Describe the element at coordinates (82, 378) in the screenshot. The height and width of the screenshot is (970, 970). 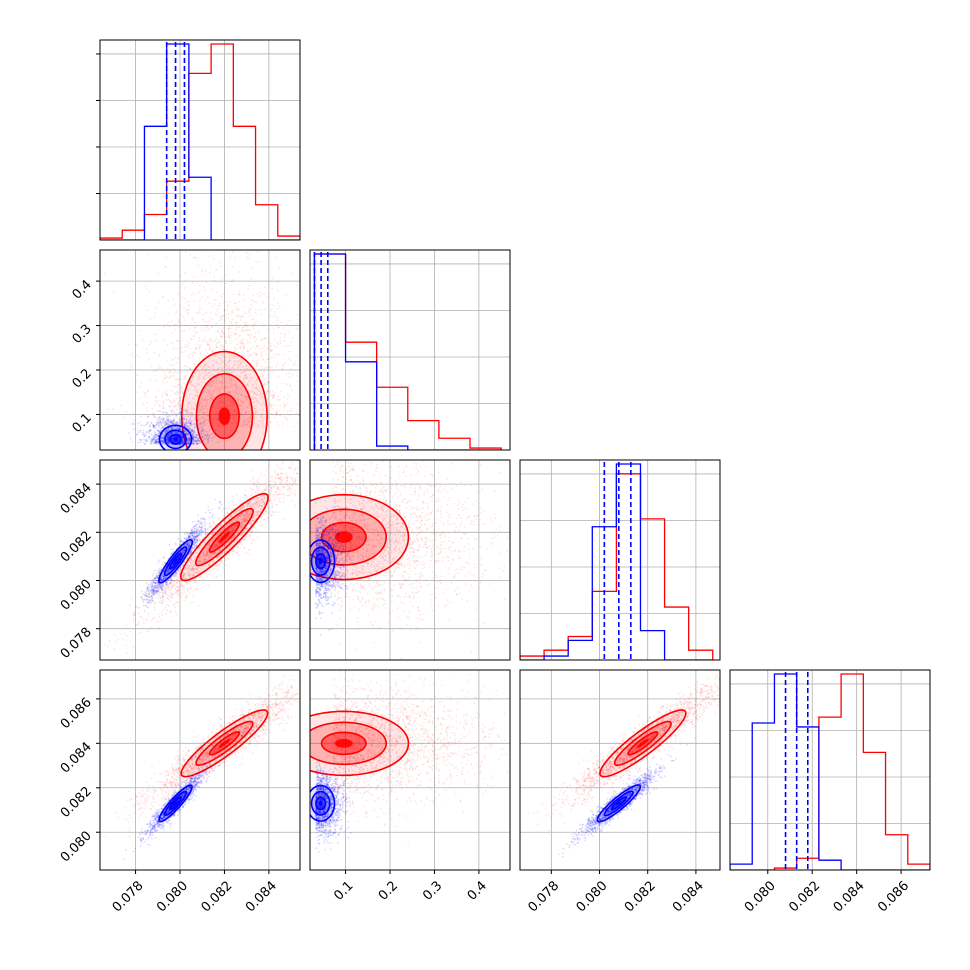
I see `y-tick-label: 0.2` at that location.